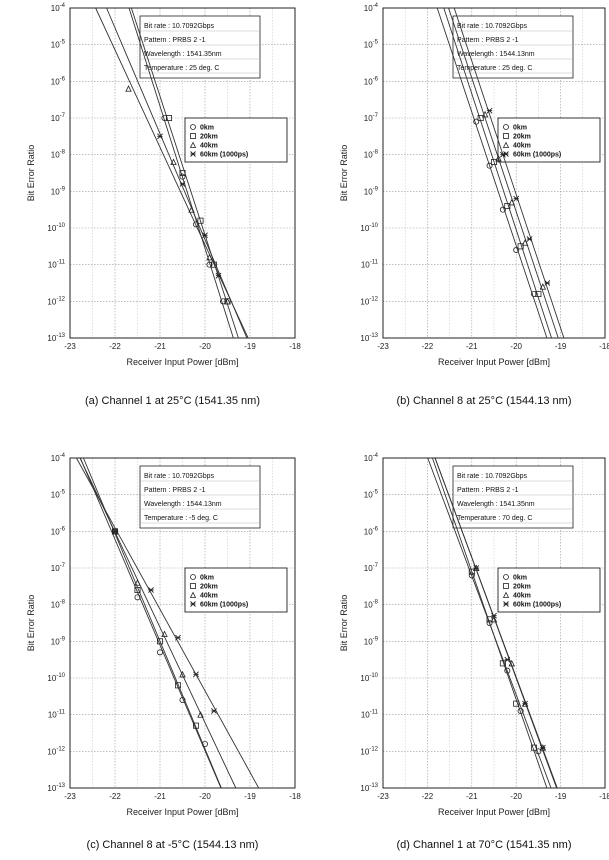 Image resolution: width=609 pixels, height=860 pixels. Describe the element at coordinates (295, 796) in the screenshot. I see `x-tick-label: -18` at that location.